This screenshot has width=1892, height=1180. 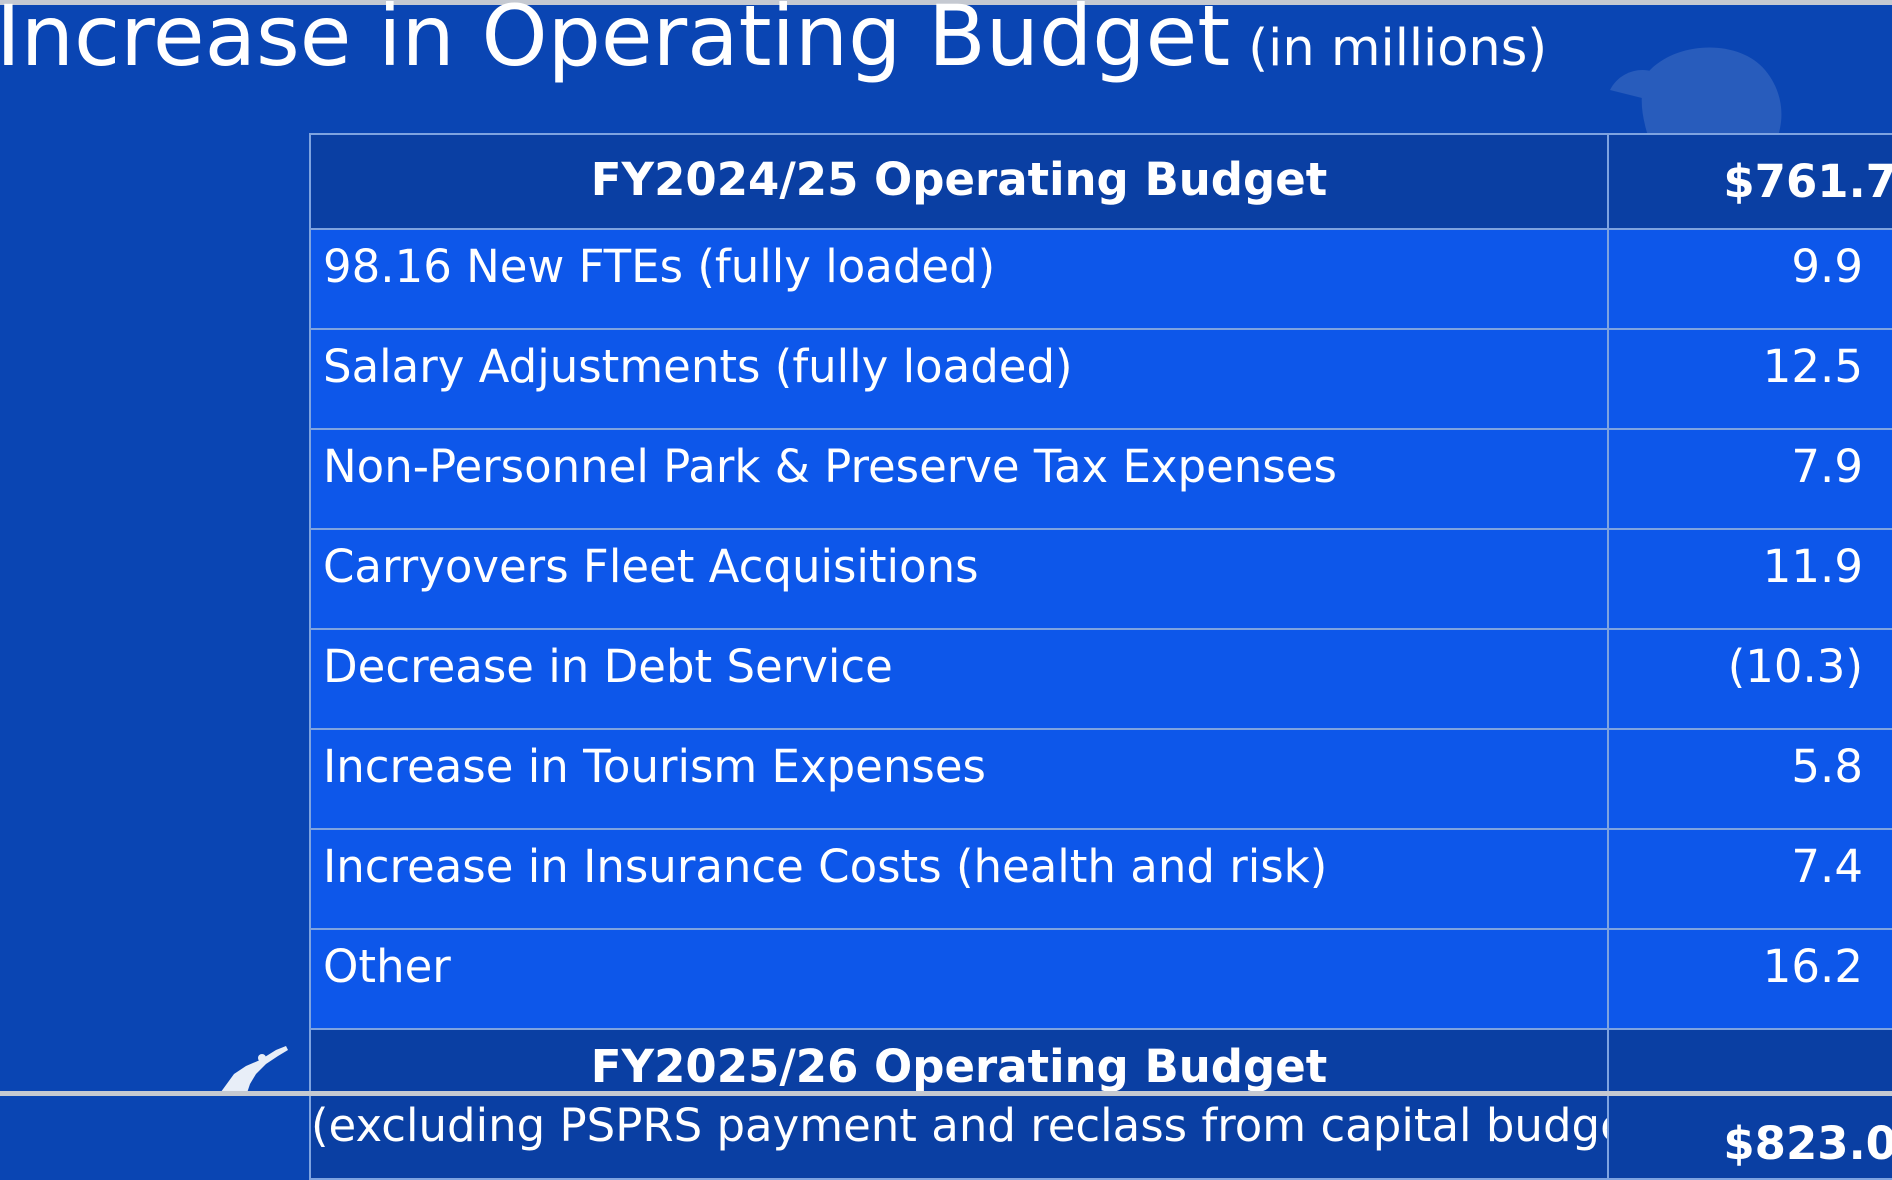 What do you see at coordinates (946, 1093) in the screenshot?
I see `bottom-border-strip` at bounding box center [946, 1093].